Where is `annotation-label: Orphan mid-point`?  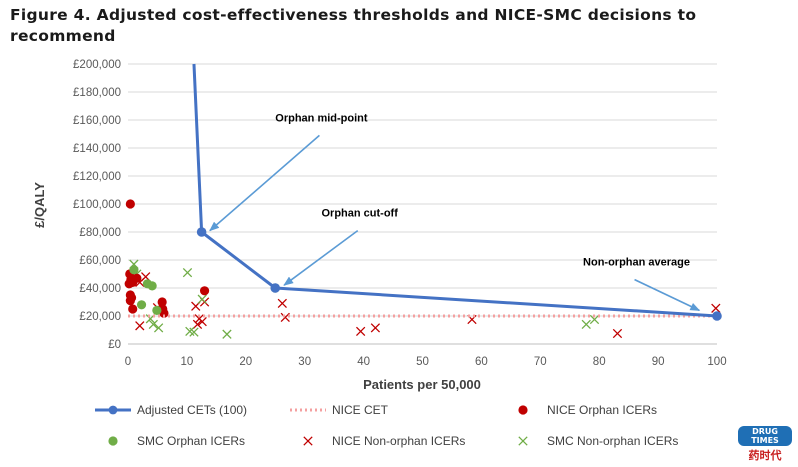 annotation-label: Orphan mid-point is located at coordinates (321, 118).